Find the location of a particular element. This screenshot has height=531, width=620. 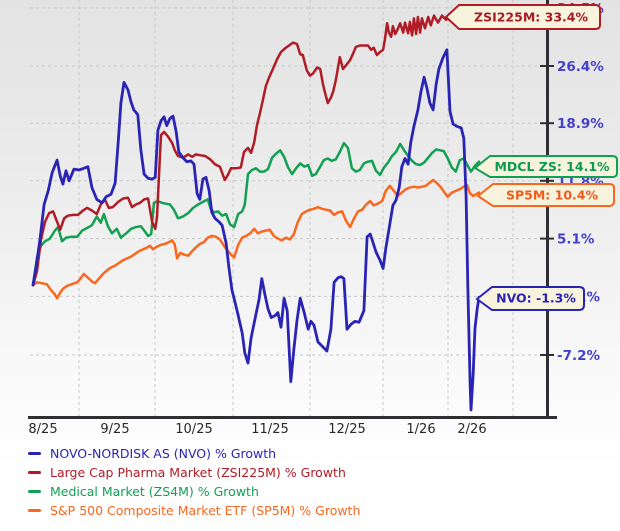

callout-sp5m-box is located at coordinates (545, 195).